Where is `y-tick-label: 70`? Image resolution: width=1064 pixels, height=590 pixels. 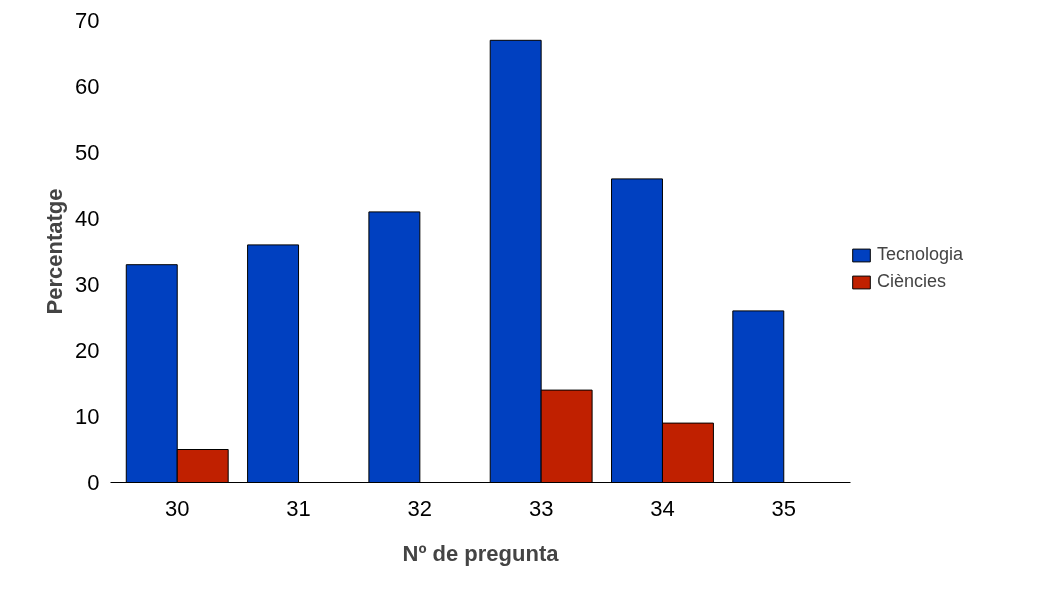 y-tick-label: 70 is located at coordinates (87, 20).